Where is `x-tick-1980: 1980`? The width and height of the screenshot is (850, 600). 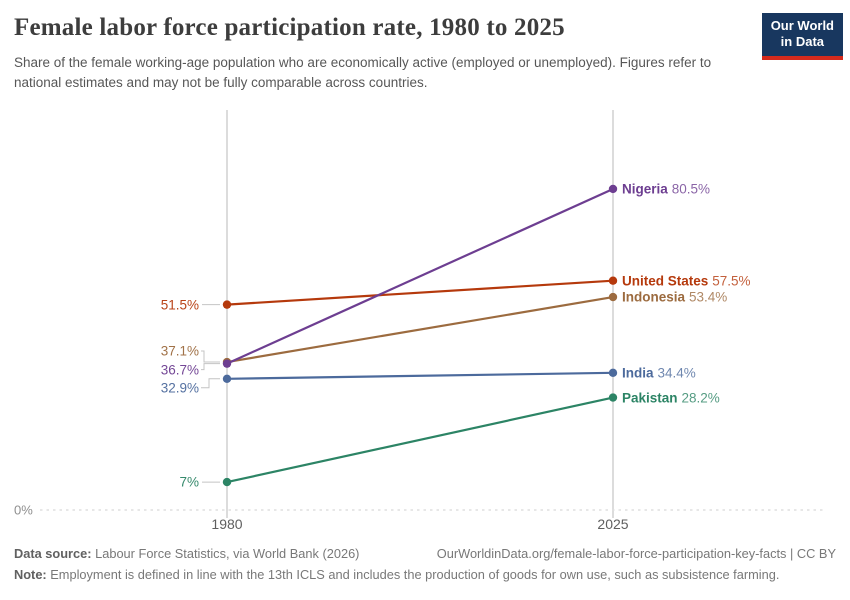
x-tick-1980: 1980 is located at coordinates (227, 524).